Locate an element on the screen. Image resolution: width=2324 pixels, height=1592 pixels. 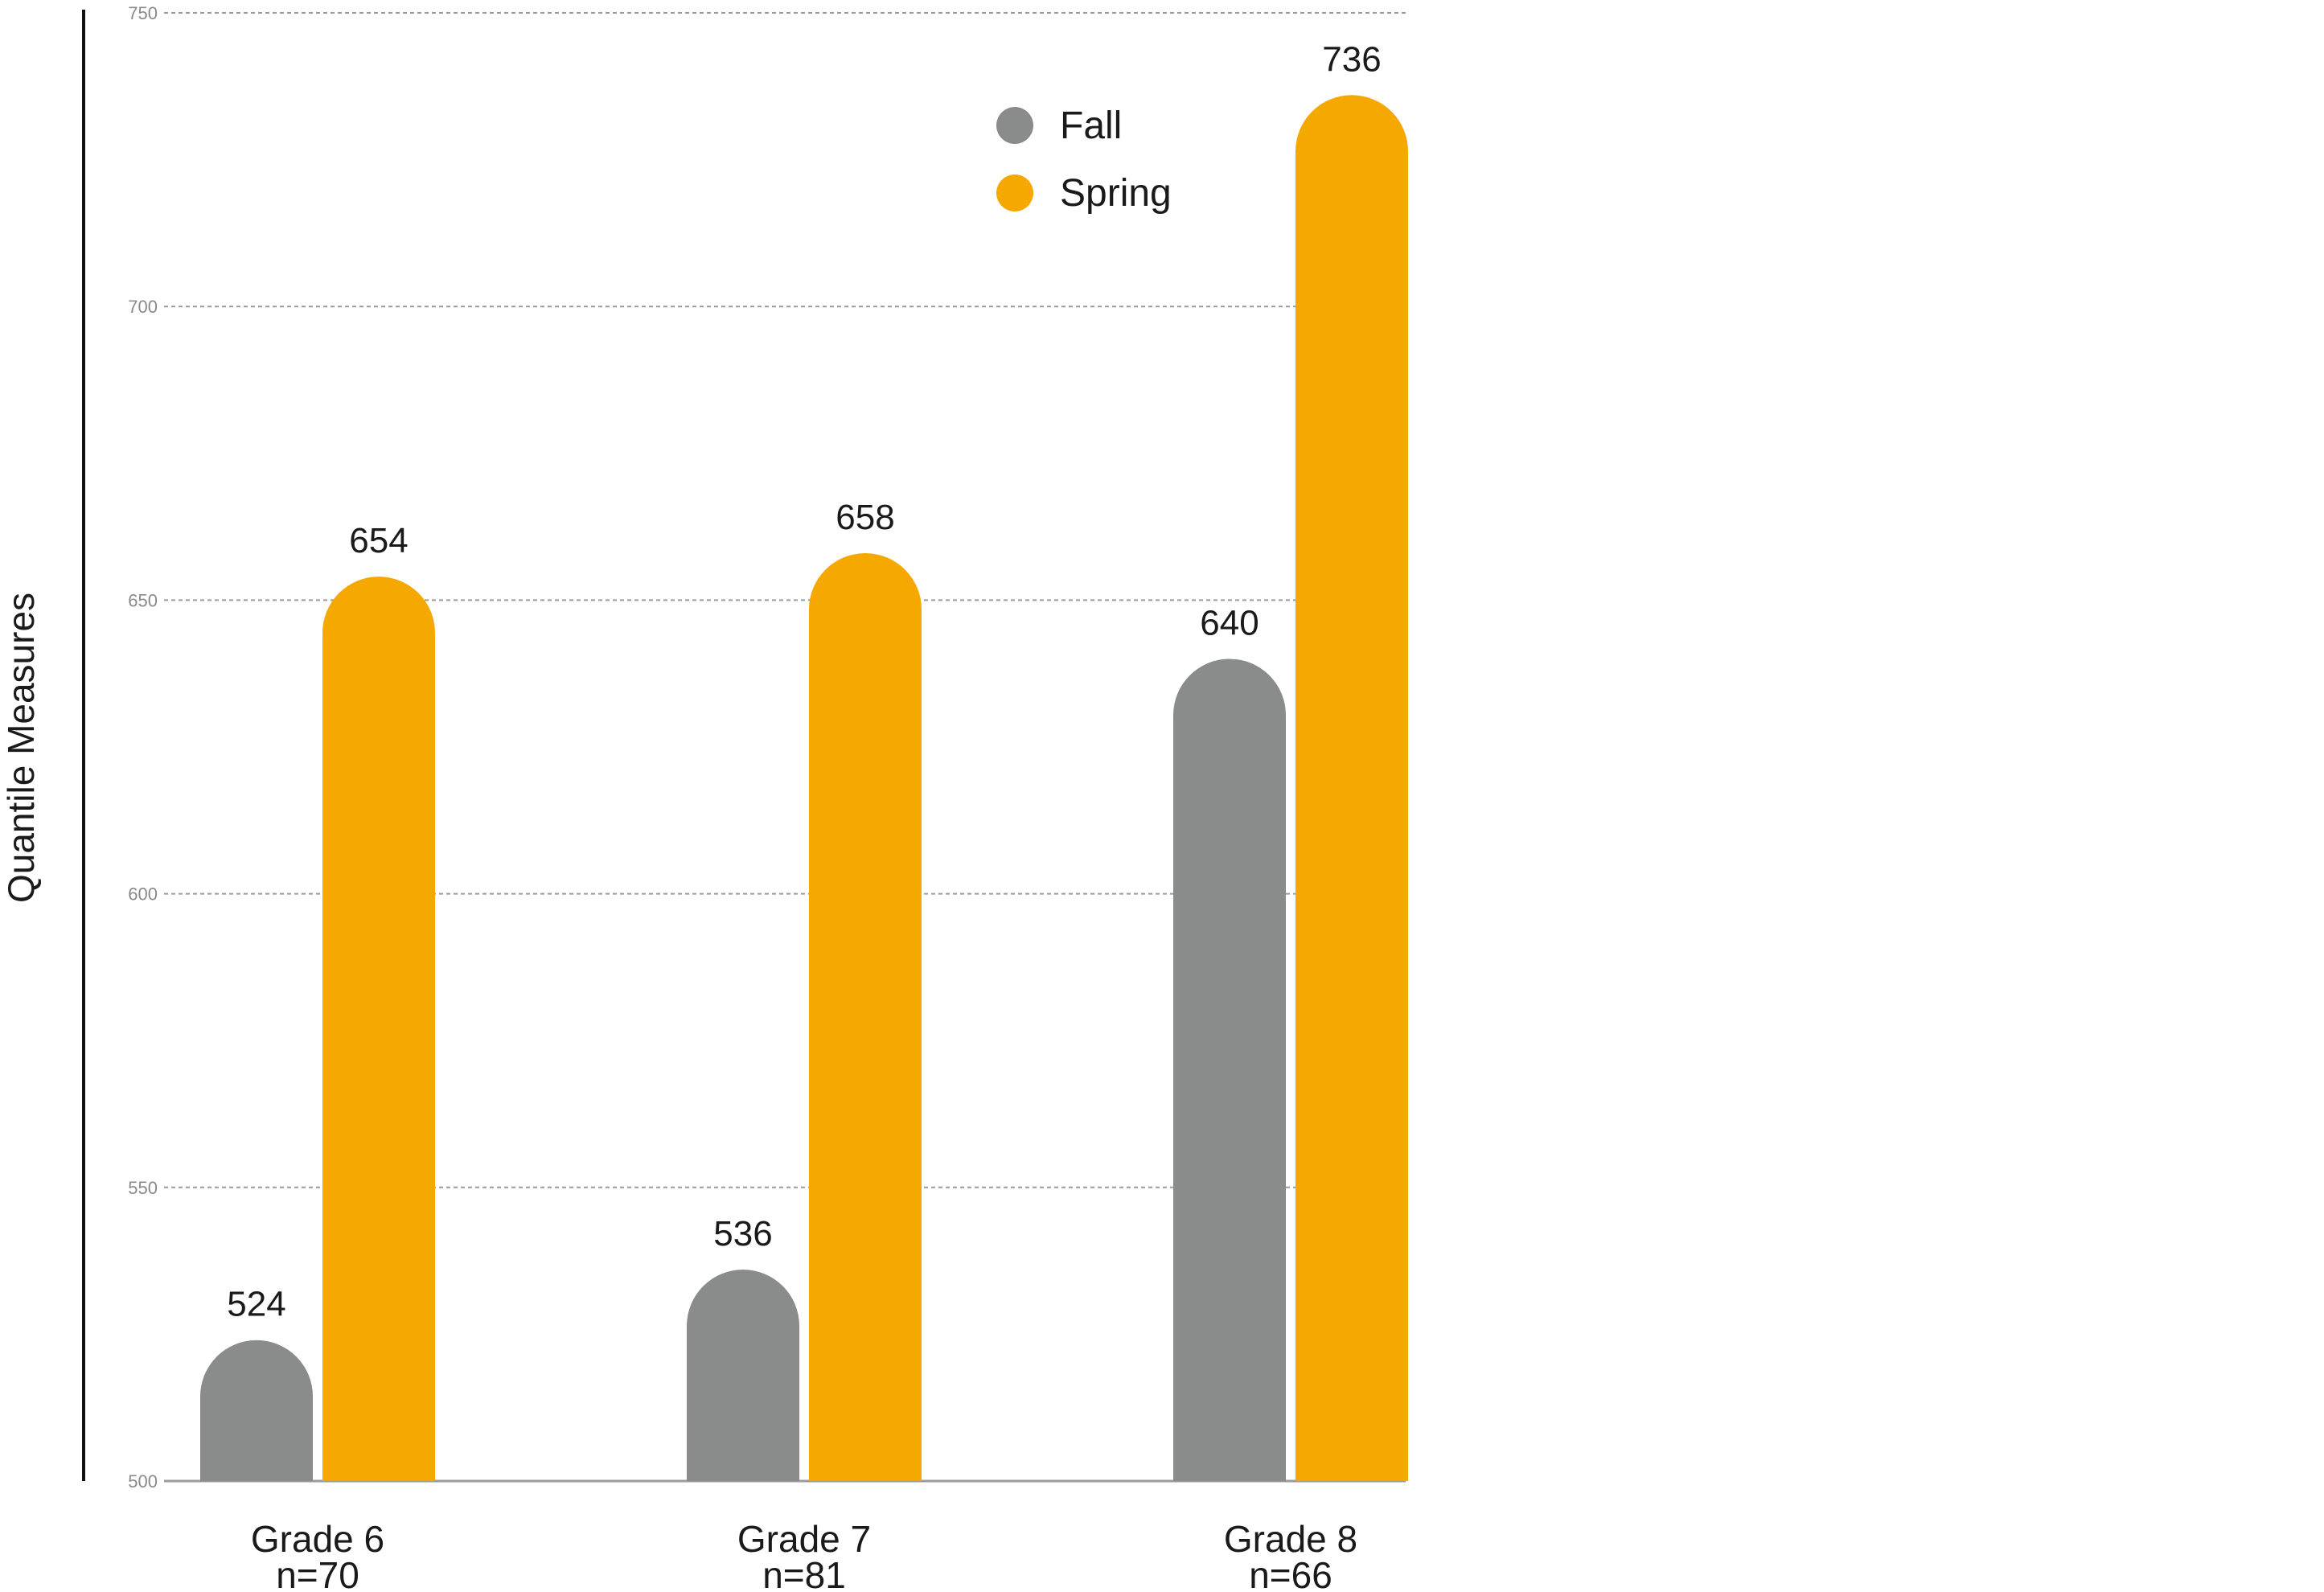
value-label: 524 is located at coordinates (256, 1304).